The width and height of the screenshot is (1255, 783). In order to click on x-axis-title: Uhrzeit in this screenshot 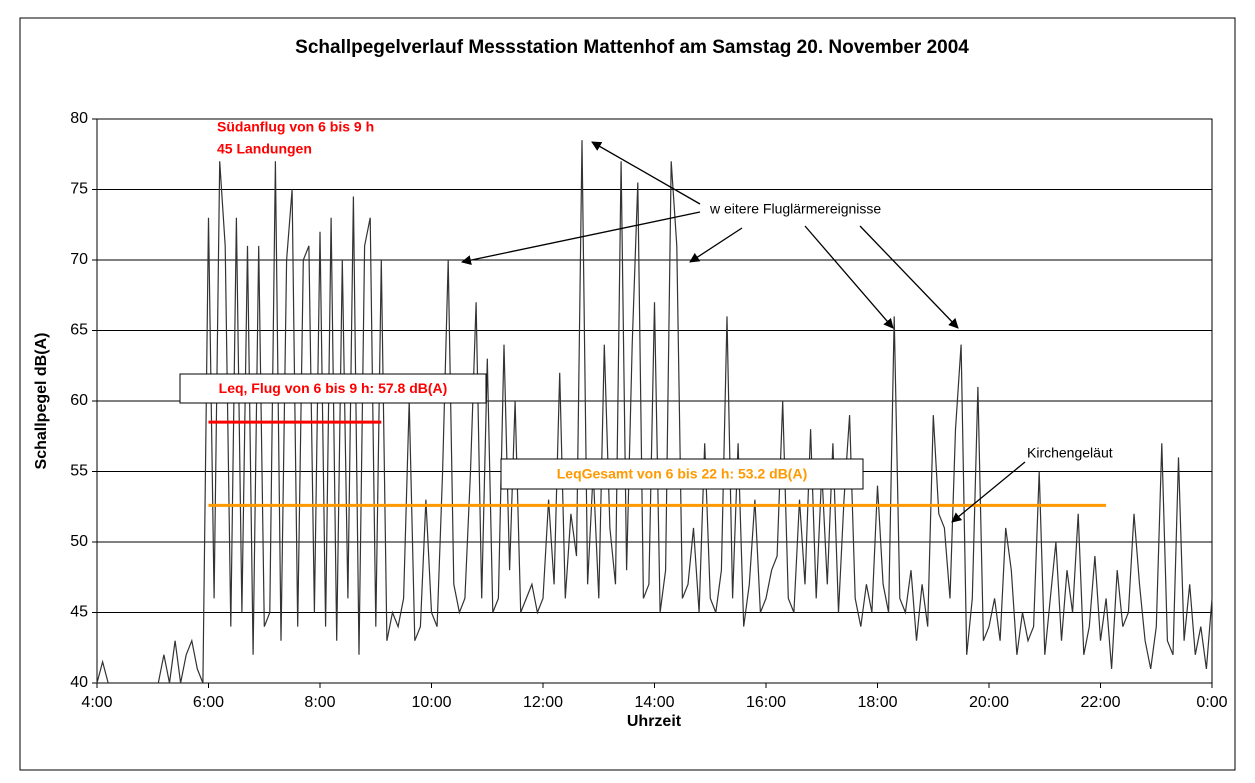, I will do `click(654, 721)`.